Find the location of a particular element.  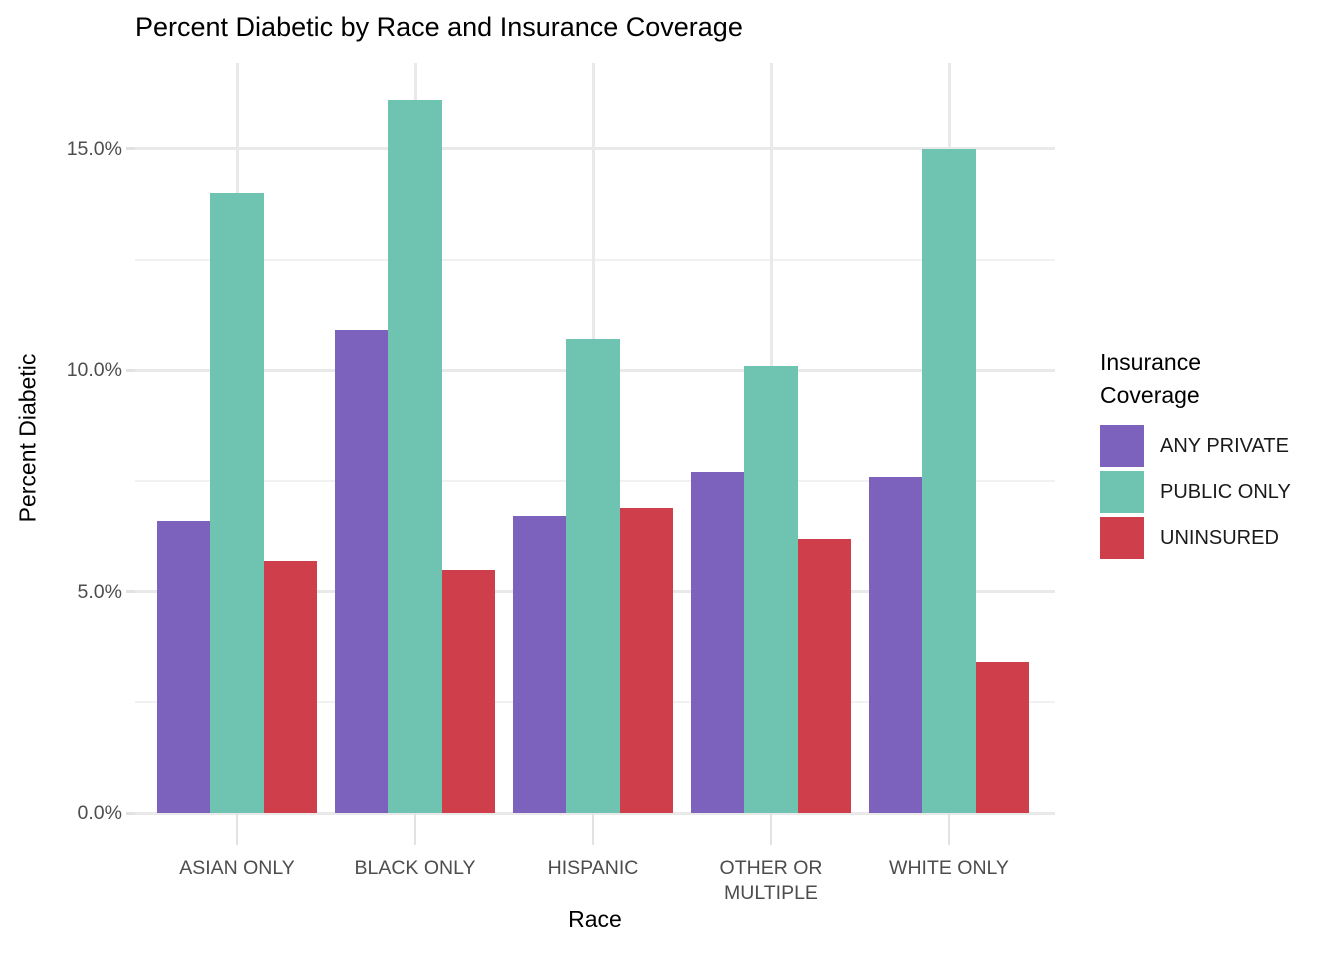

legend-item-any-private: ANY PRIVATE is located at coordinates (1215, 446).